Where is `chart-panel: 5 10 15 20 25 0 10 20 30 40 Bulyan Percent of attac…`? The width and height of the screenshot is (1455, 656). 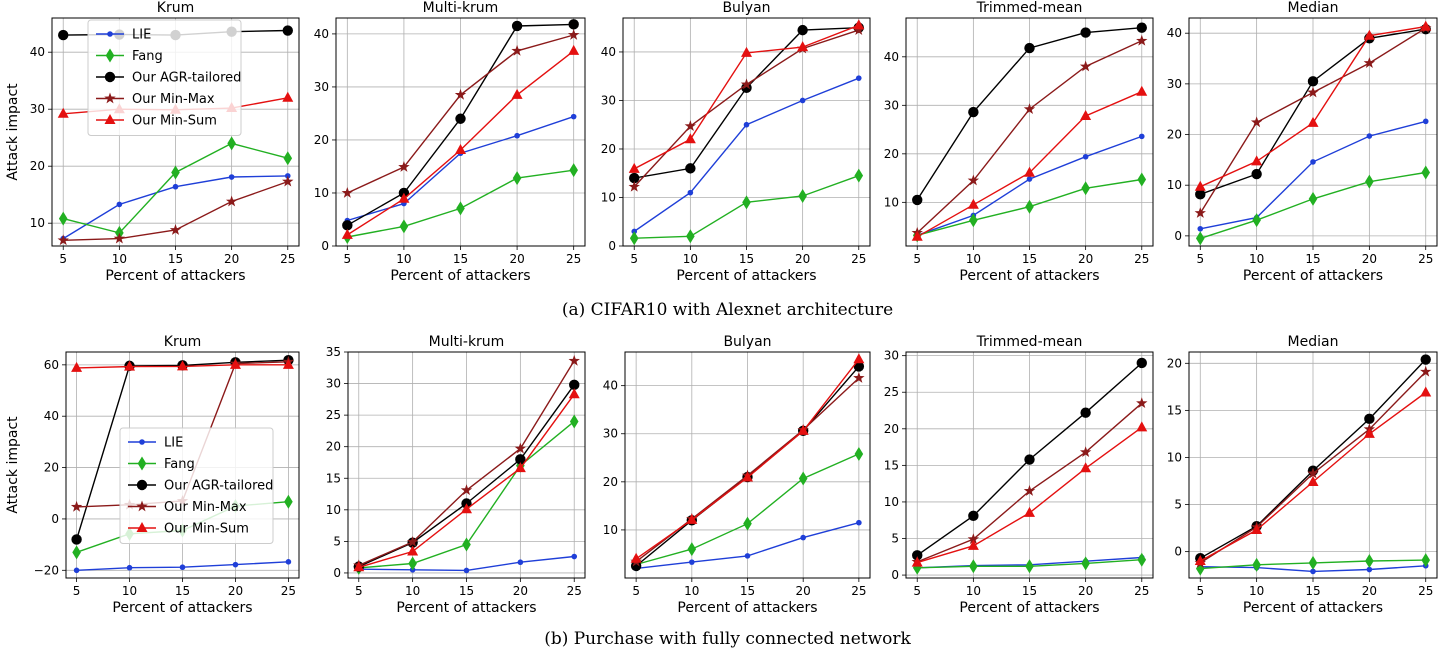
chart-panel: 5 10 15 20 25 0 10 20 30 40 Bulyan Percent of attac… is located at coordinates (735, 142).